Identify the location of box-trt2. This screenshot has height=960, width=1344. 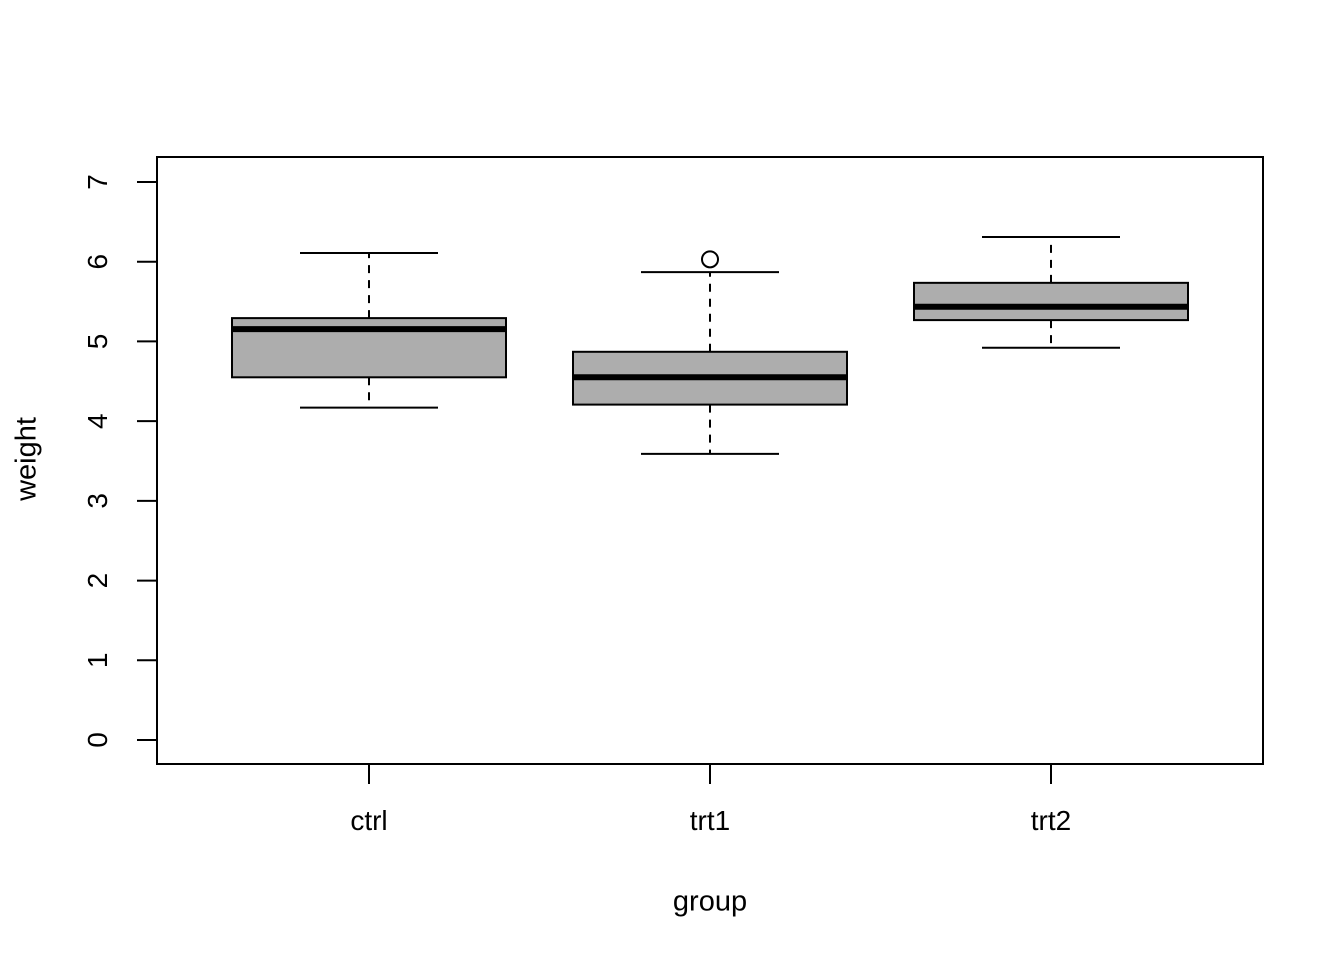
(1051, 301).